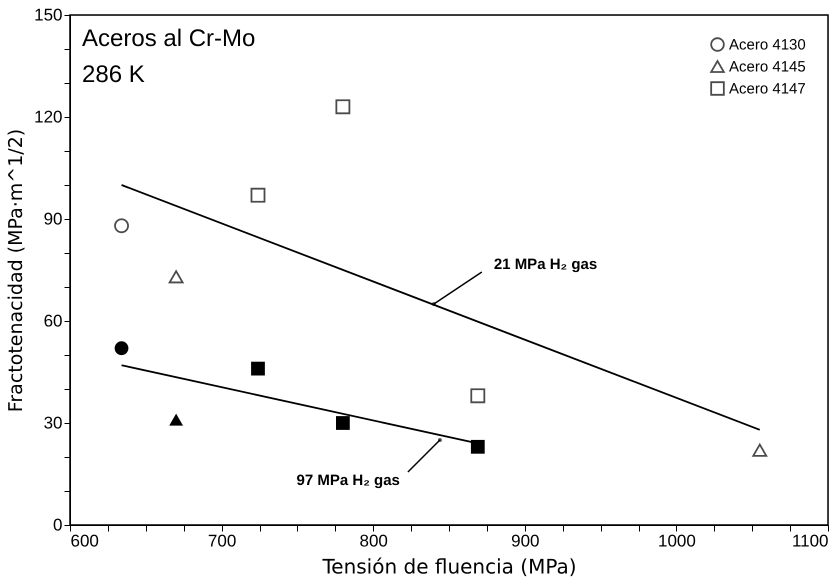  Describe the element at coordinates (348, 480) in the screenshot. I see `annotation: 97 MPa H₂ gas` at that location.